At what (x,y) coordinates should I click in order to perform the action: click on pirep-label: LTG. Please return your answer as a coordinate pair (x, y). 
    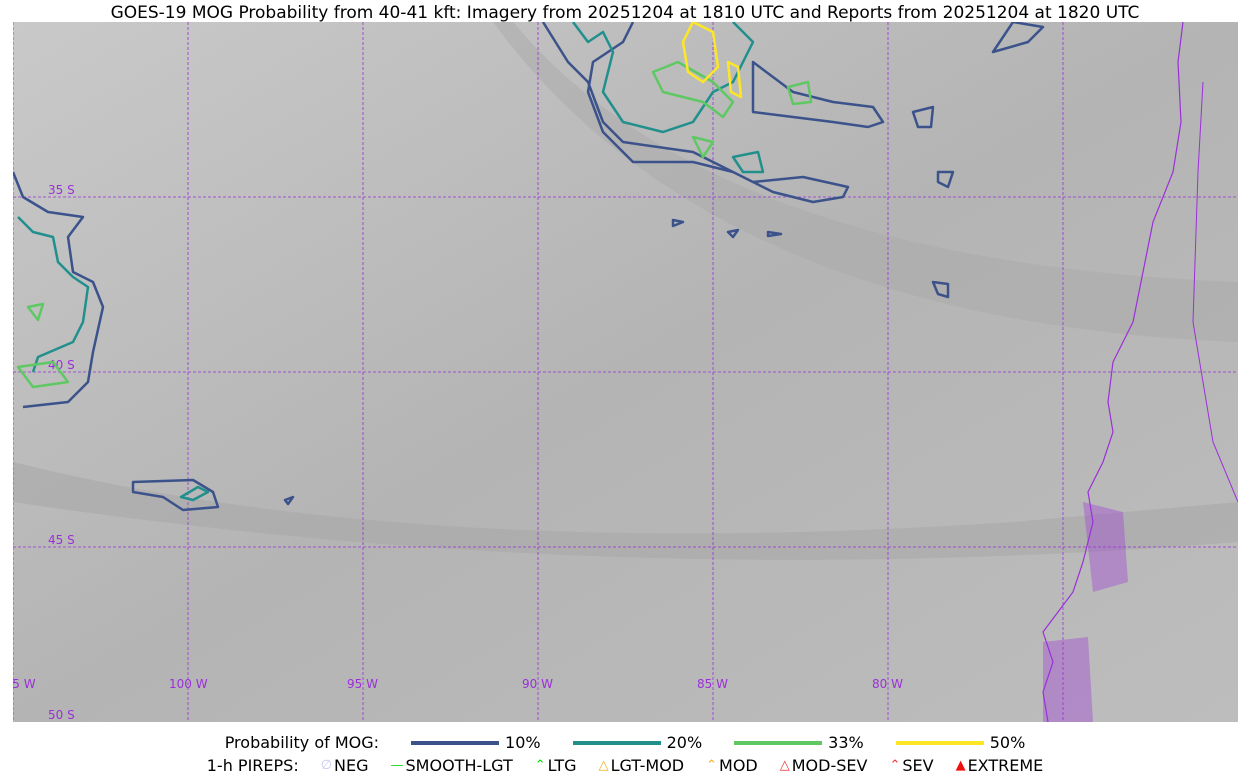
    Looking at the image, I should click on (562, 765).